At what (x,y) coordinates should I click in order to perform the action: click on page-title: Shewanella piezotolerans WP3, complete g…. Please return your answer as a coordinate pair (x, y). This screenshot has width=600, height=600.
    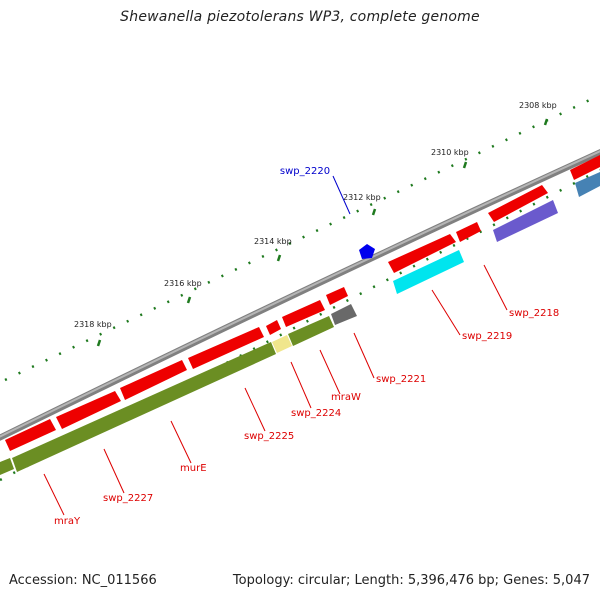
    Looking at the image, I should click on (300, 17).